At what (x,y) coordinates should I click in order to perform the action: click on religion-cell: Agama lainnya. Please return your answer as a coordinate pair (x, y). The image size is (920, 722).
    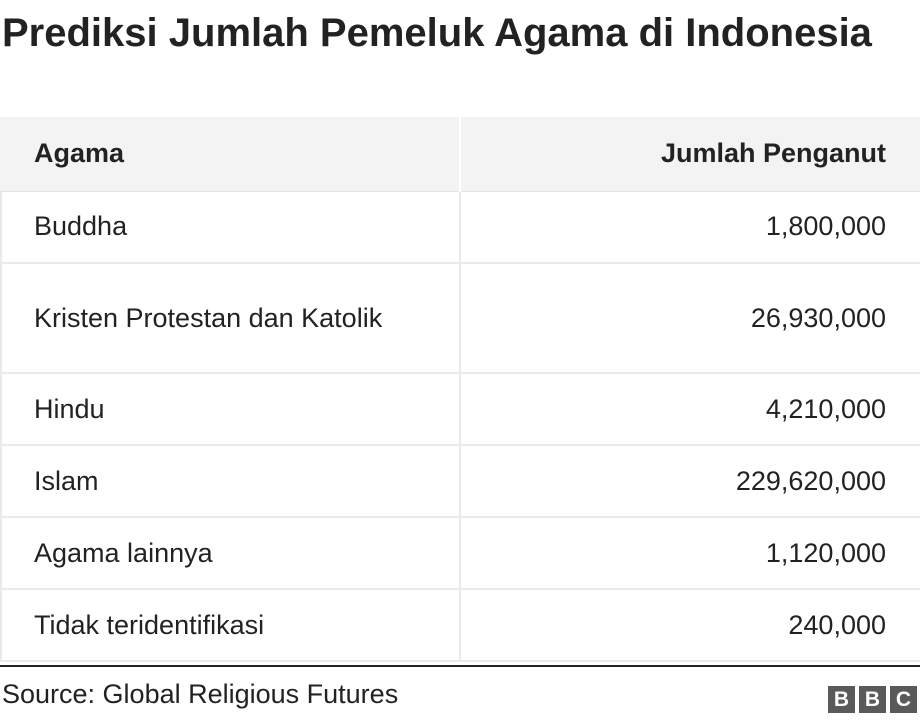
    Looking at the image, I should click on (230, 553).